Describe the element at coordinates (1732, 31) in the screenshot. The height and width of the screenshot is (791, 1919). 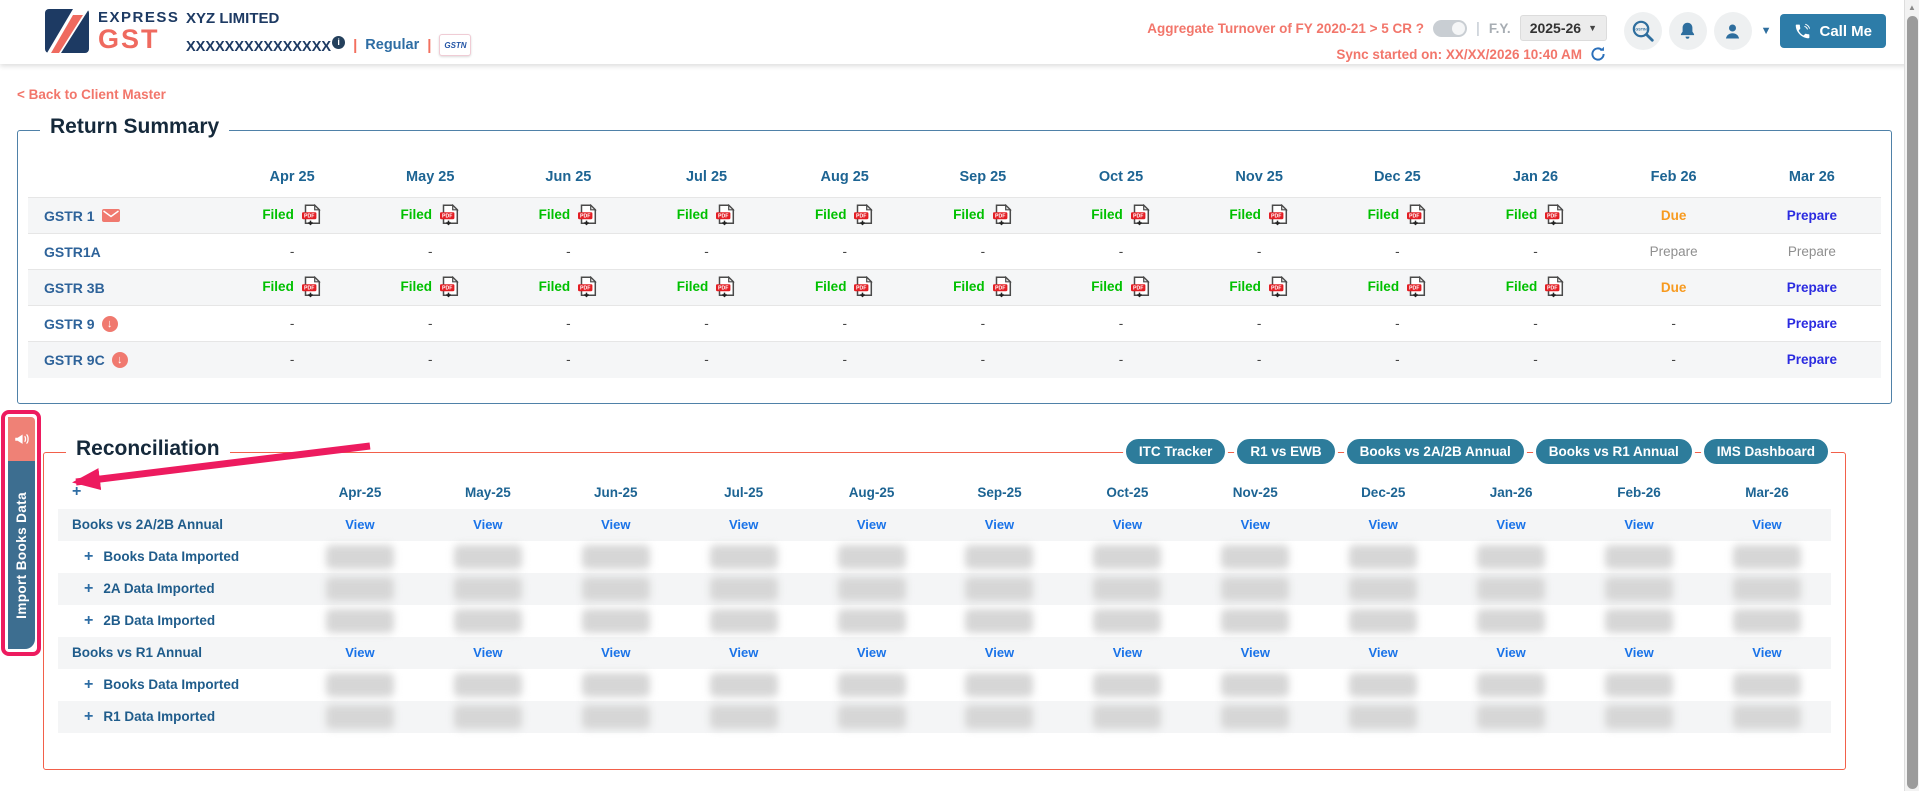
I see `user-menu-button` at that location.